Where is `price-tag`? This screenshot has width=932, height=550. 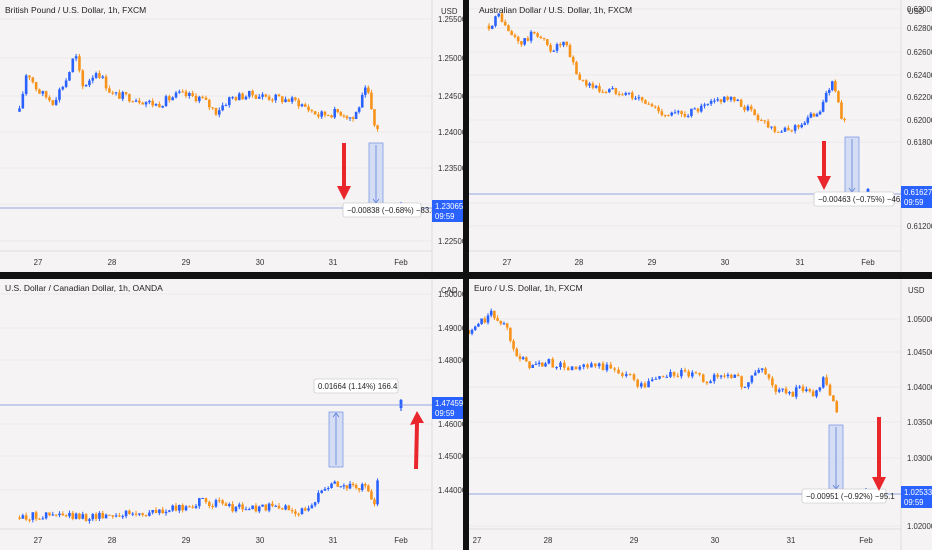
price-tag is located at coordinates (447, 211).